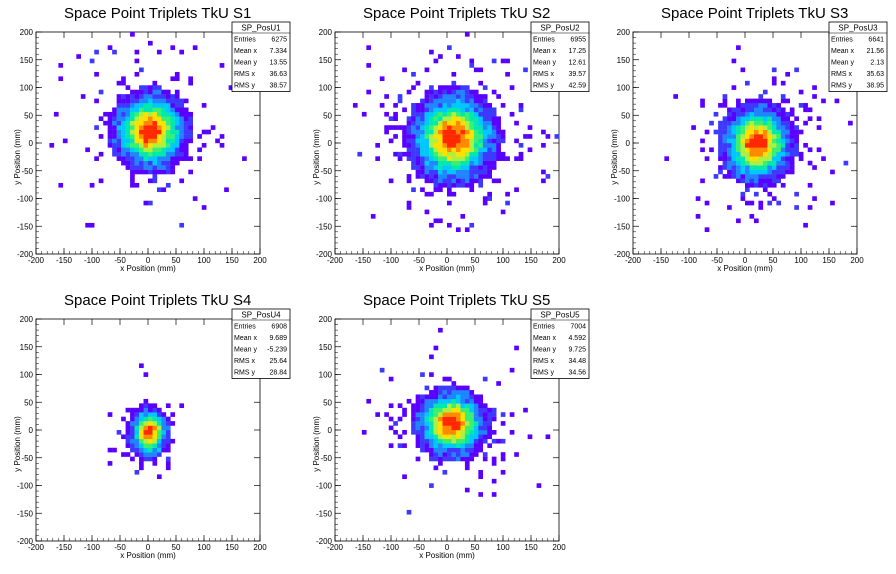 The height and width of the screenshot is (574, 896). Describe the element at coordinates (475, 547) in the screenshot. I see `x-tick-label: 50` at that location.